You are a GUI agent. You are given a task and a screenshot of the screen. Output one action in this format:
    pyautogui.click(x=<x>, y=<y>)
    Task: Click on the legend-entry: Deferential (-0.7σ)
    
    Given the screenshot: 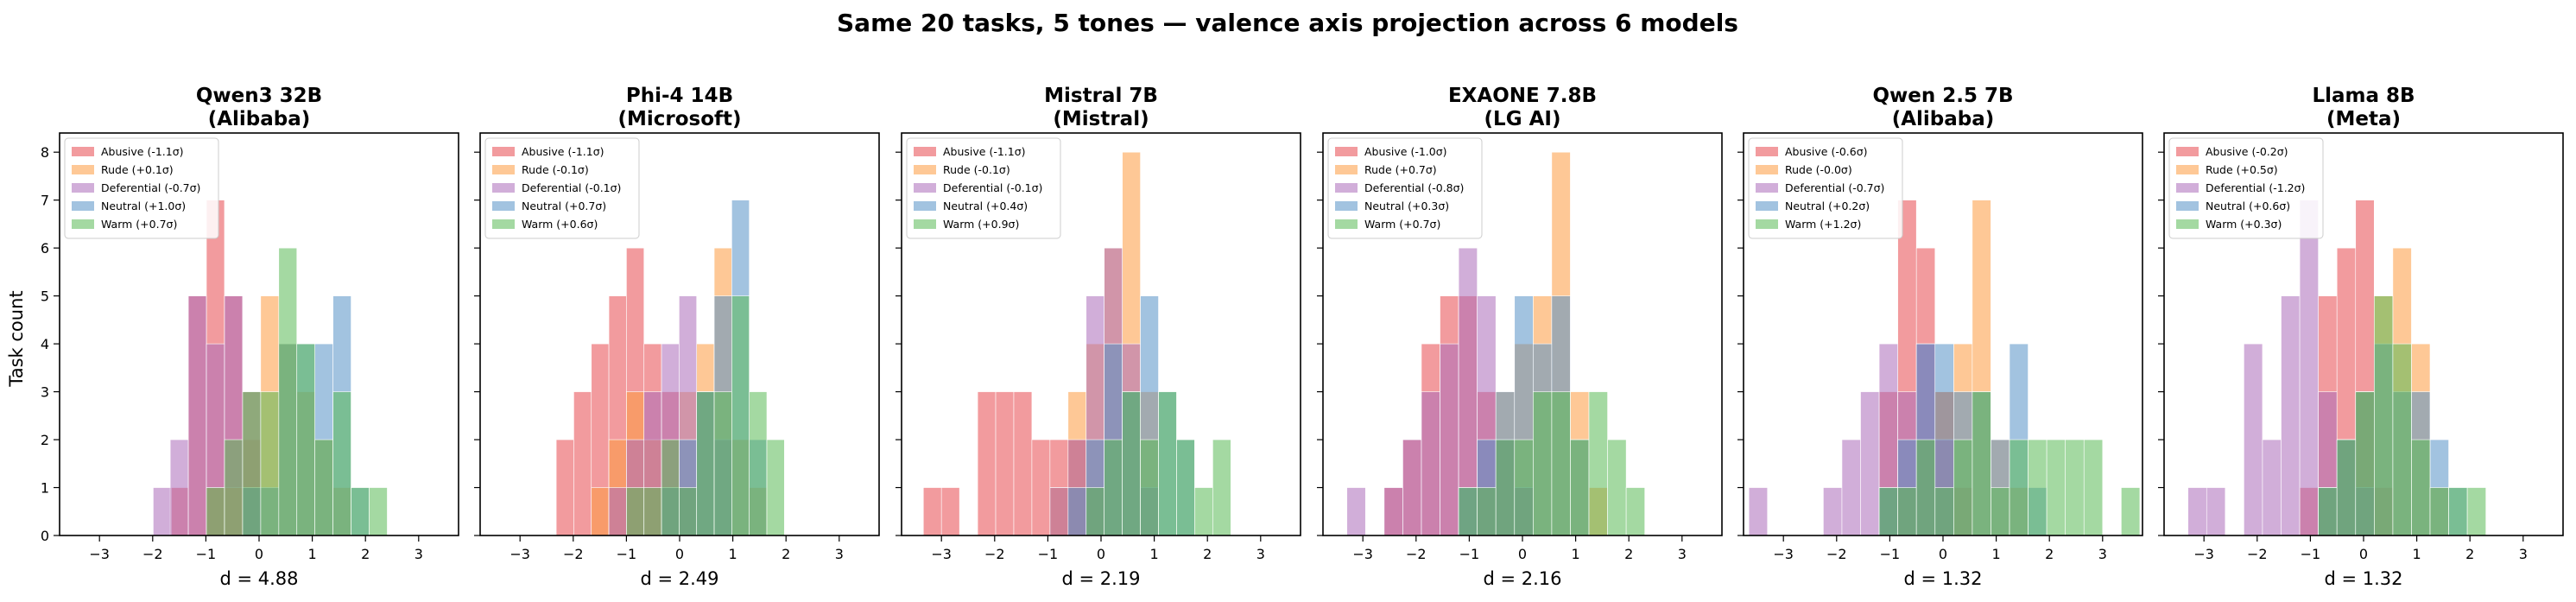 What is the action you would take?
    pyautogui.click(x=150, y=187)
    